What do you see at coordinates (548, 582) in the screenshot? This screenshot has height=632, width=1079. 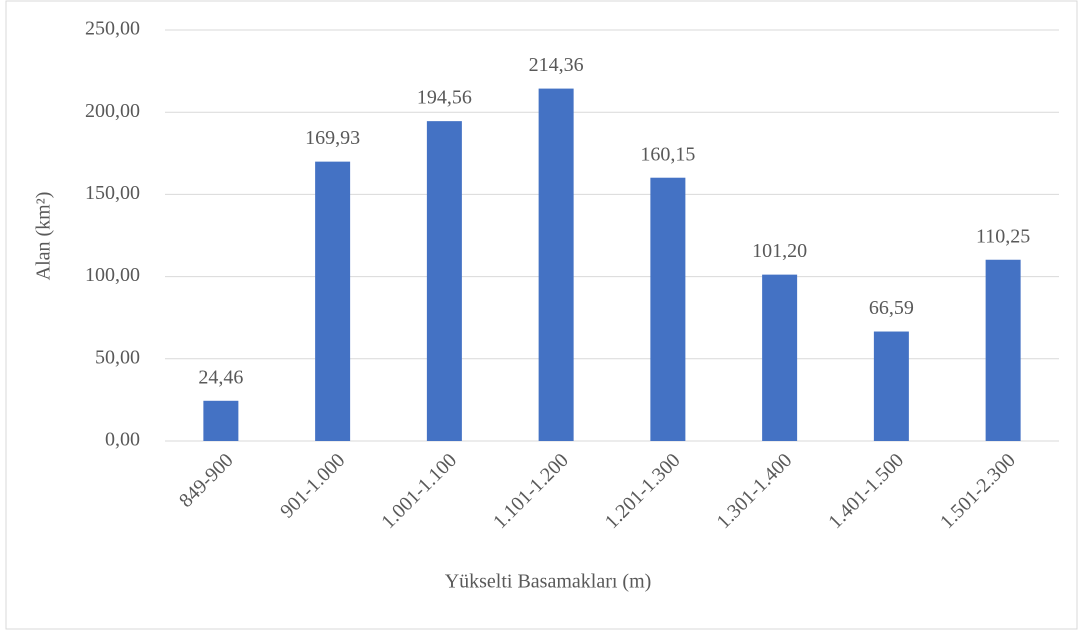 I see `x-axis-title: Yükselti Basamakları (m)` at bounding box center [548, 582].